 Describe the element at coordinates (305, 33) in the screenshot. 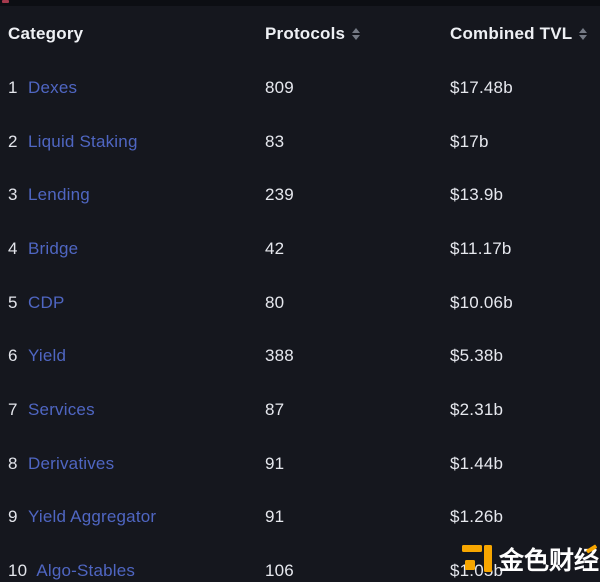

I see `column-header-protocols-label: Protocols` at that location.